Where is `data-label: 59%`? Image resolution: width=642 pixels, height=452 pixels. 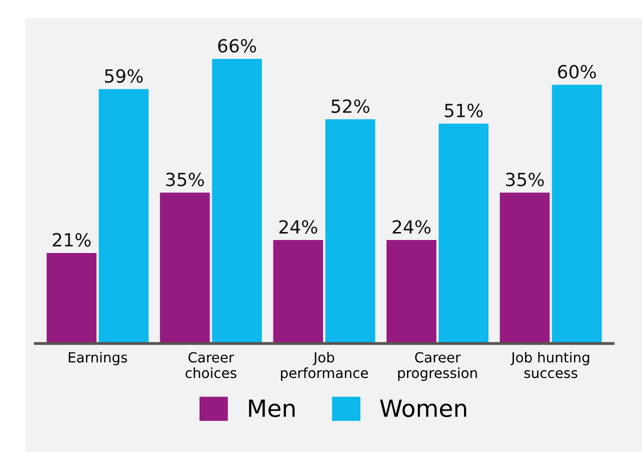
data-label: 59% is located at coordinates (124, 76).